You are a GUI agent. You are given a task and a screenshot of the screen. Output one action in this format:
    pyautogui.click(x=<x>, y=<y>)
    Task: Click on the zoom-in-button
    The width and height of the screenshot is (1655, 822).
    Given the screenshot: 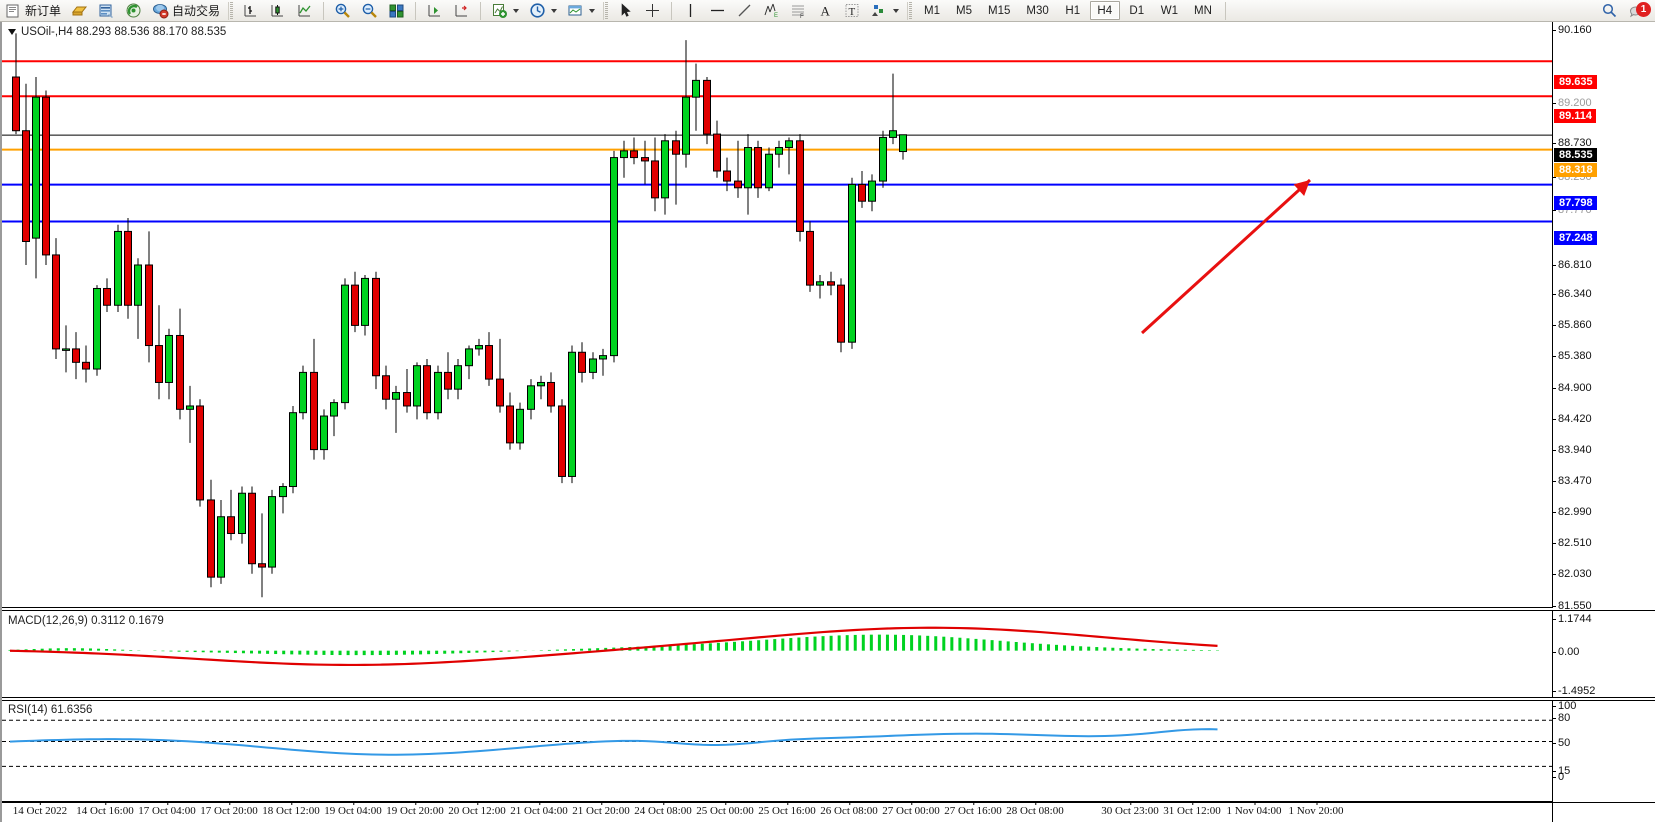 What is the action you would take?
    pyautogui.click(x=342, y=11)
    